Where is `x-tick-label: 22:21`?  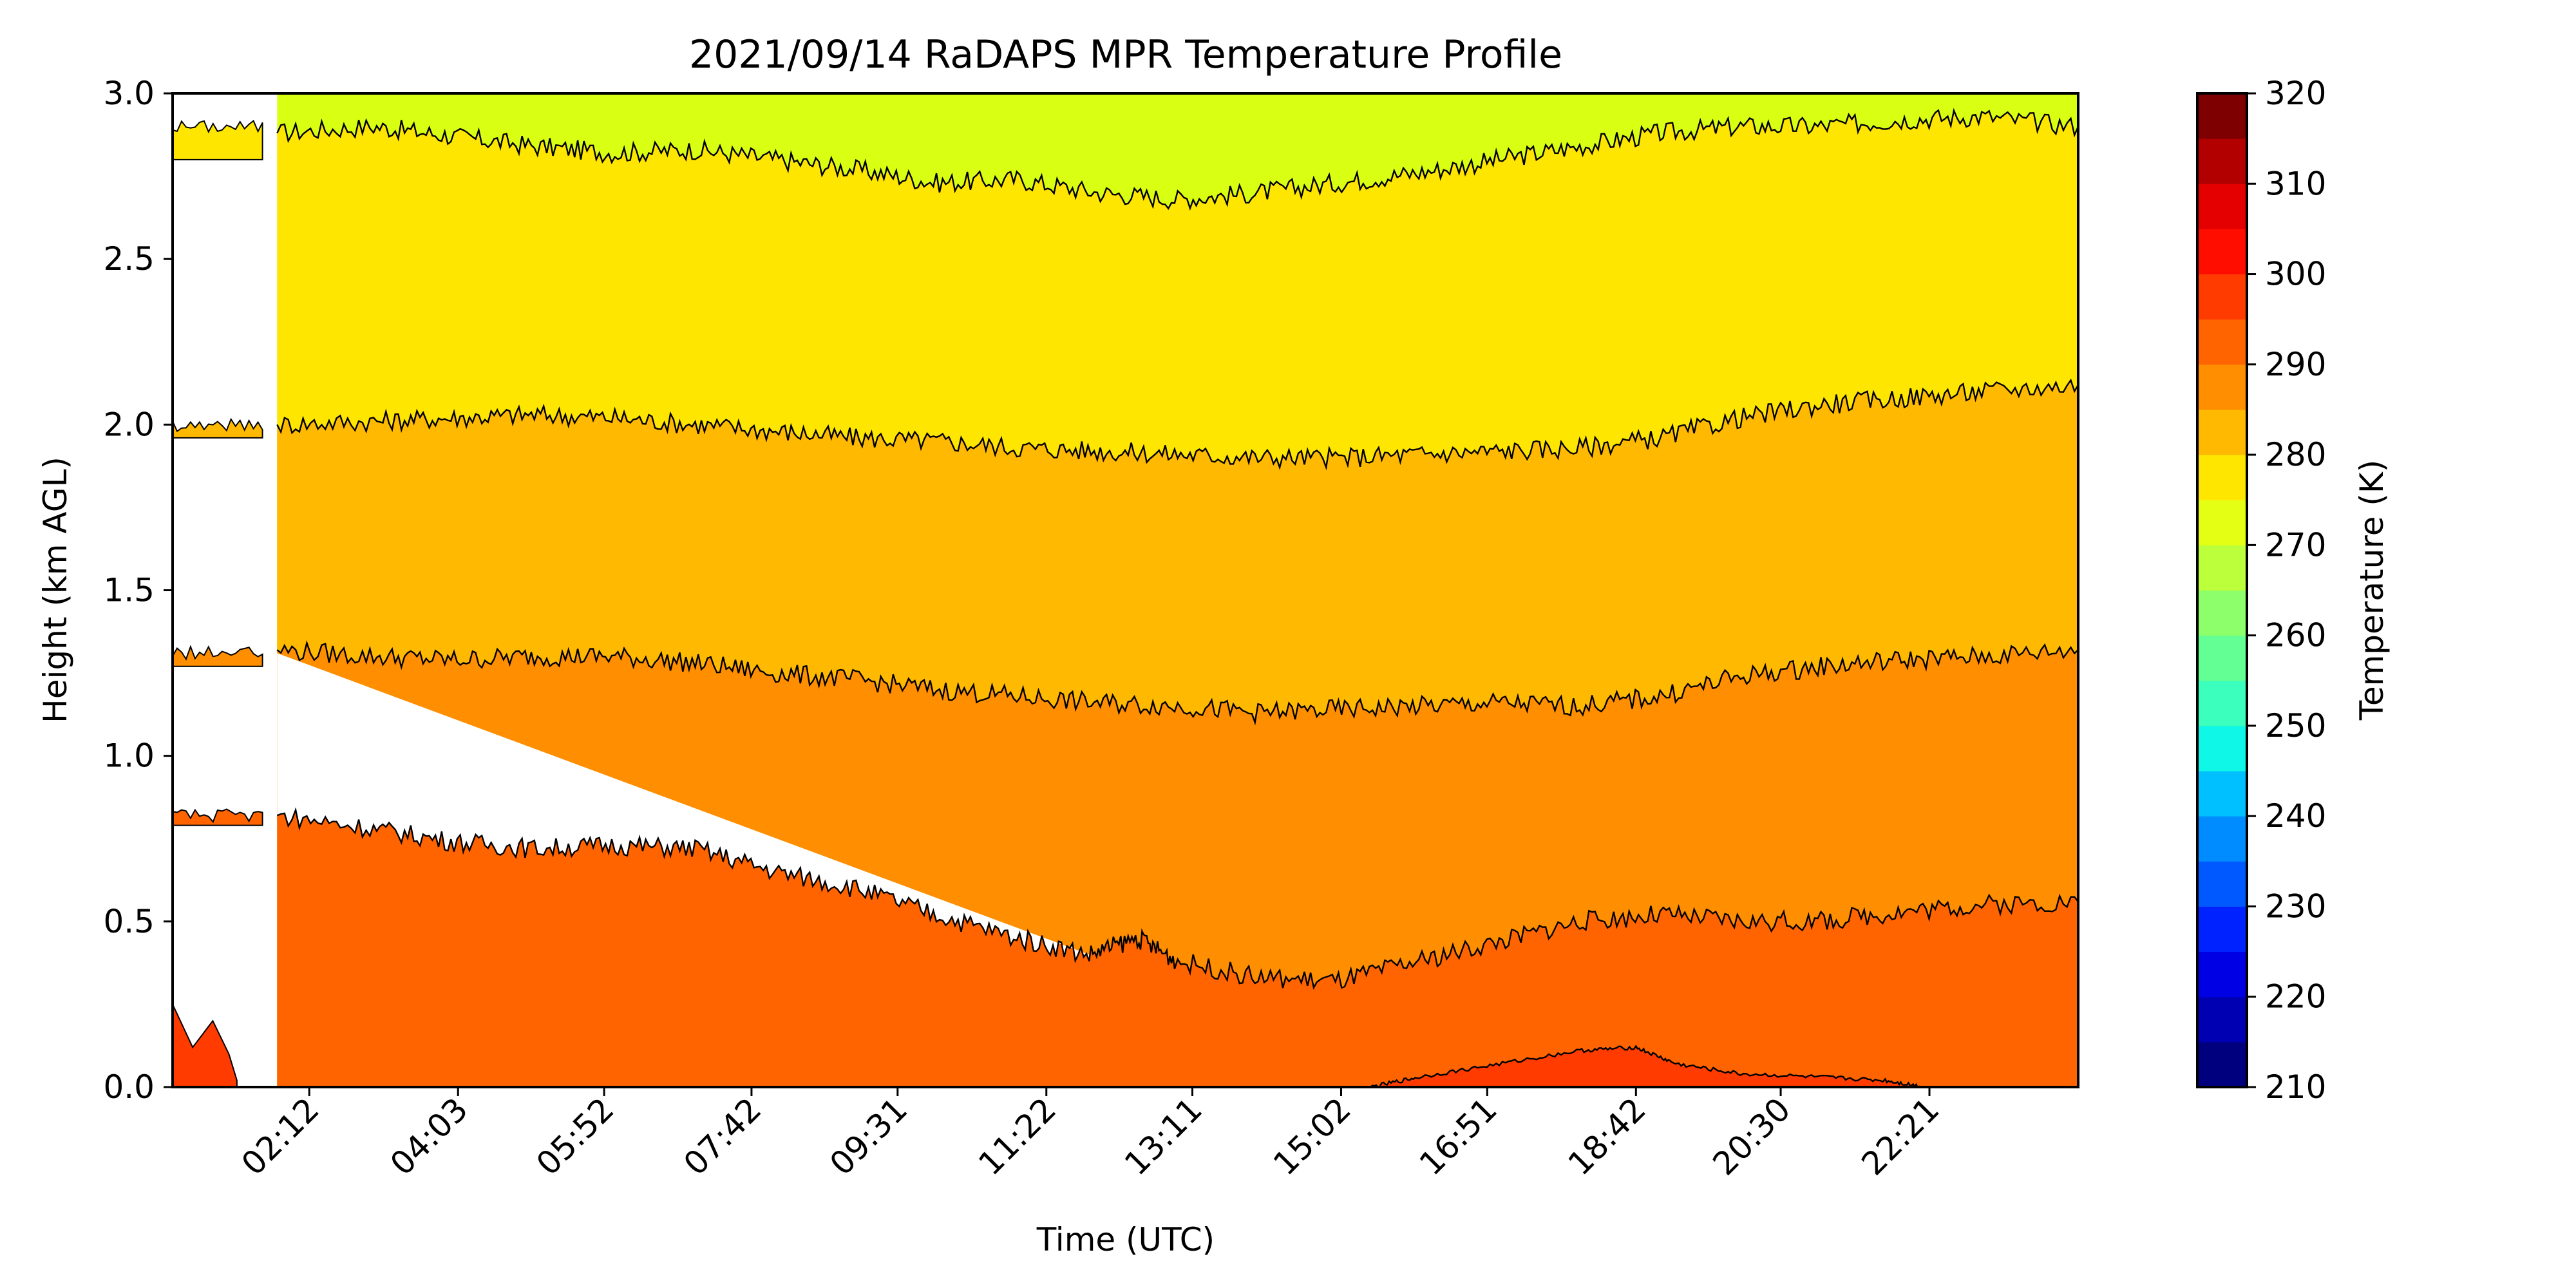 x-tick-label: 22:21 is located at coordinates (1901, 1136).